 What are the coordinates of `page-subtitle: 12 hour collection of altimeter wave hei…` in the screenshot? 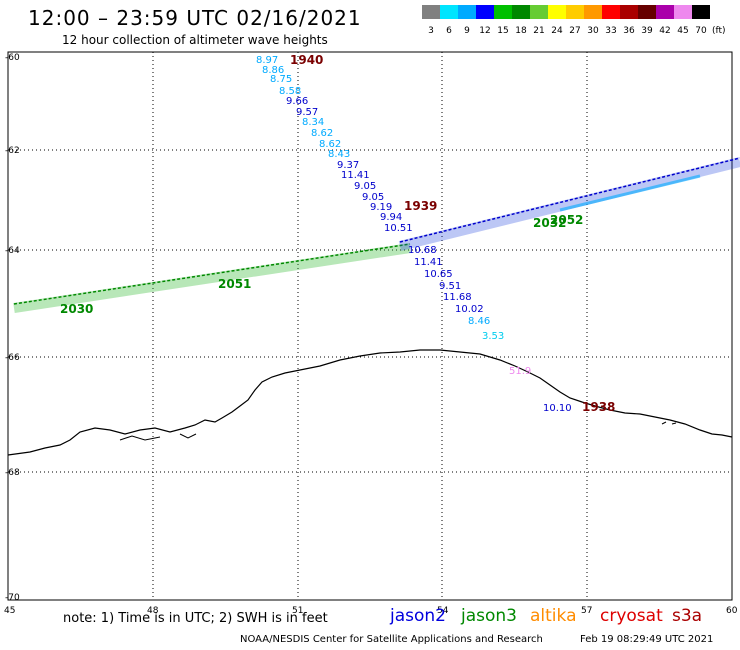 It's located at (195, 40).